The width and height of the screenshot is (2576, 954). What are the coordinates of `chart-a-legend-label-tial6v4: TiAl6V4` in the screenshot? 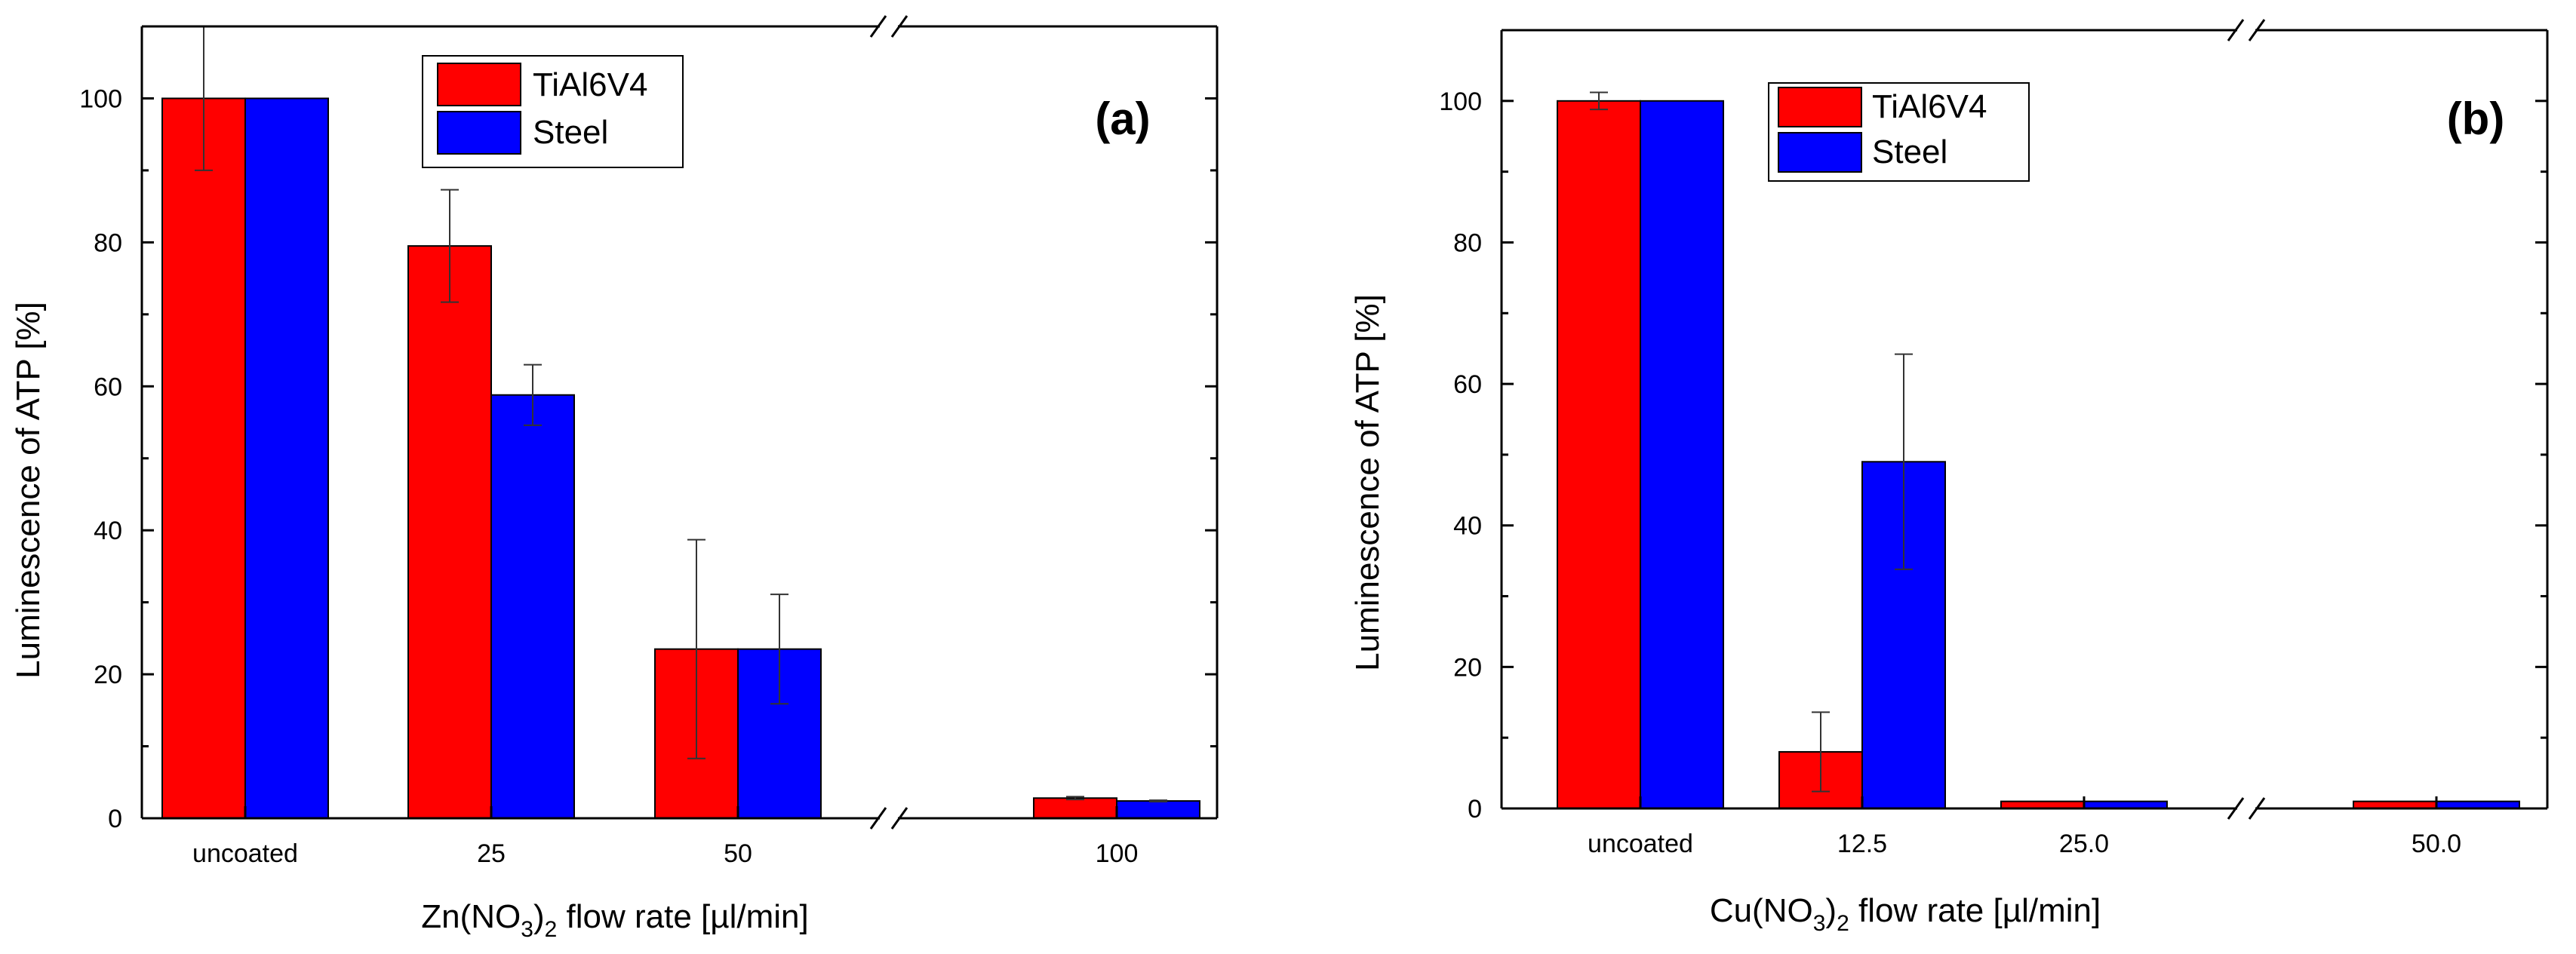 It's located at (590, 84).